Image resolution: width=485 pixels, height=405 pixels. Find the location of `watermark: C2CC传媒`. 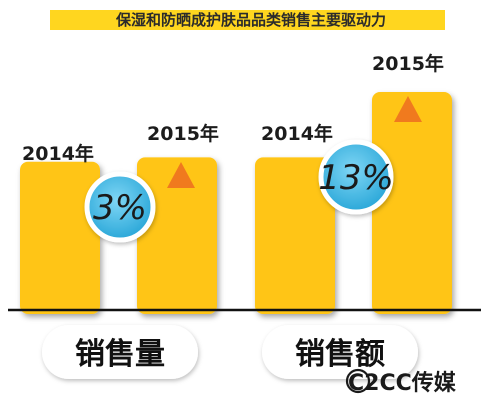

watermark: C2CC传媒 is located at coordinates (401, 382).